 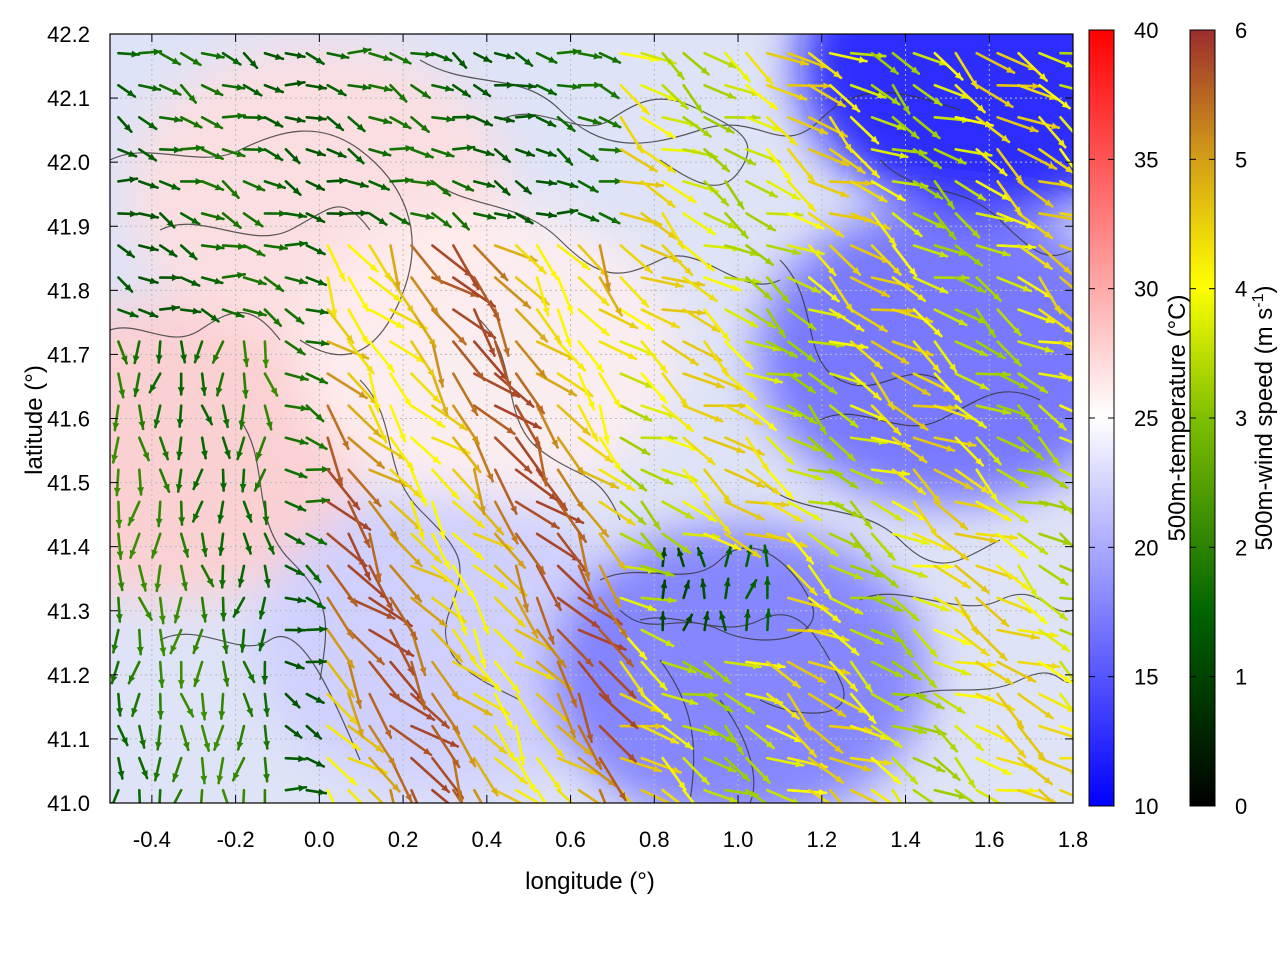 I want to click on temperature-colorbar-ticks: 10 15 20 25 30 35 40, so click(x=1123, y=418).